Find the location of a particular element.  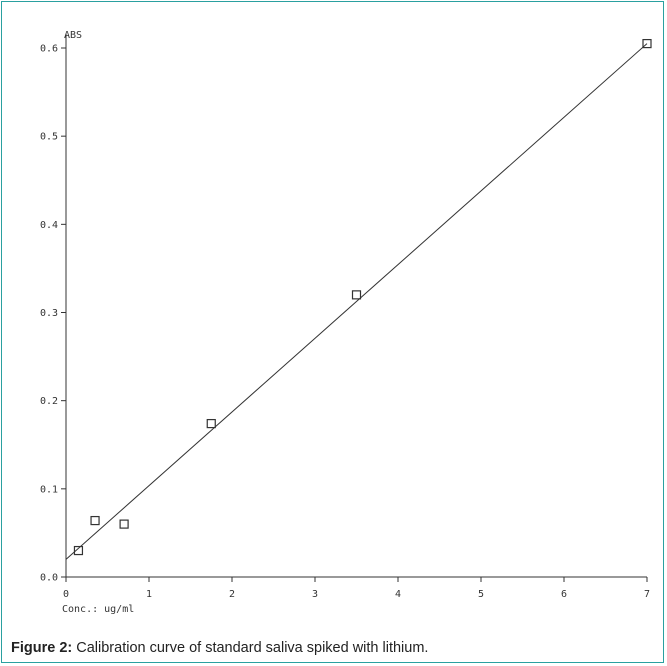

x-tick-label: 5 is located at coordinates (481, 594).